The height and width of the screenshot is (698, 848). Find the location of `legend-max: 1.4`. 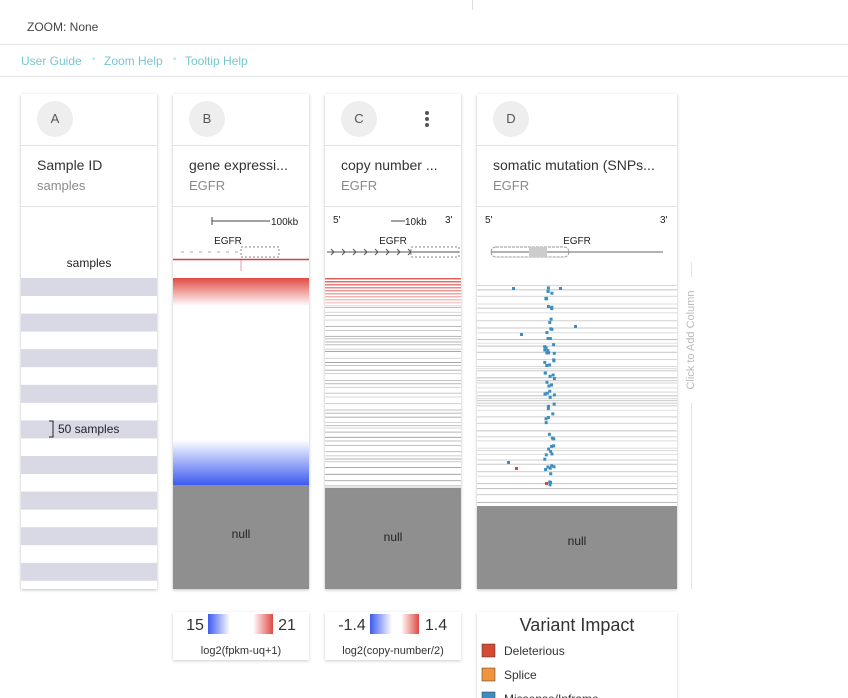

legend-max: 1.4 is located at coordinates (436, 625).